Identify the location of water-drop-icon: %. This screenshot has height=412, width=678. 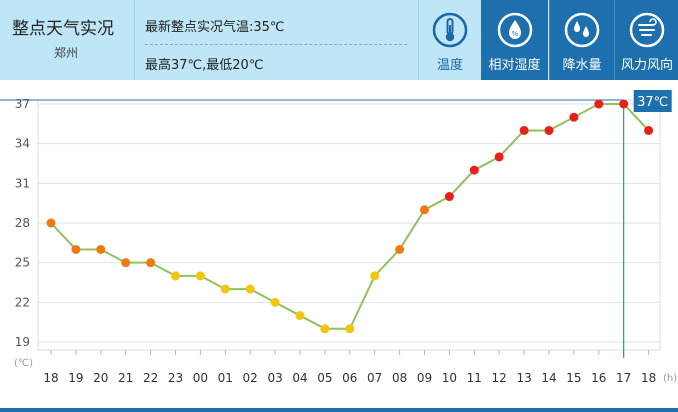
(515, 30).